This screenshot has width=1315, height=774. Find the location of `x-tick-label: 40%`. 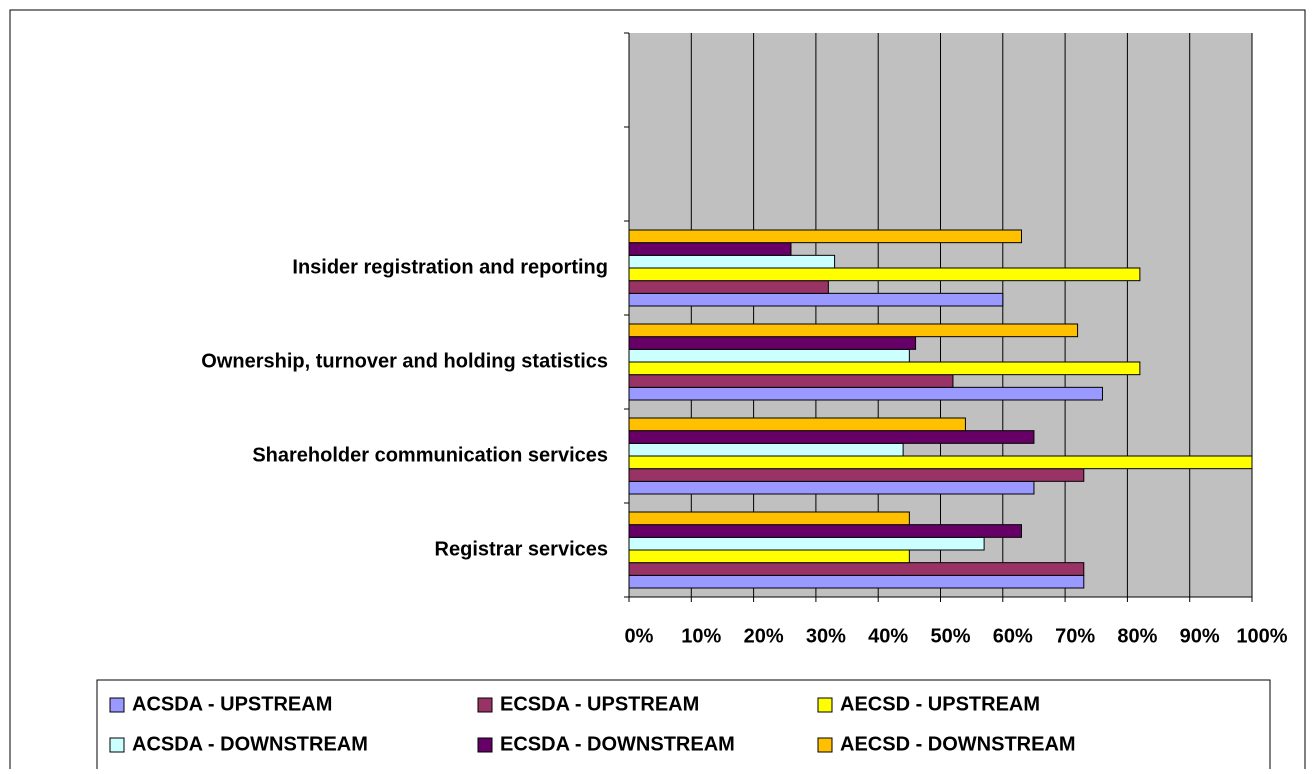

x-tick-label: 40% is located at coordinates (888, 636).